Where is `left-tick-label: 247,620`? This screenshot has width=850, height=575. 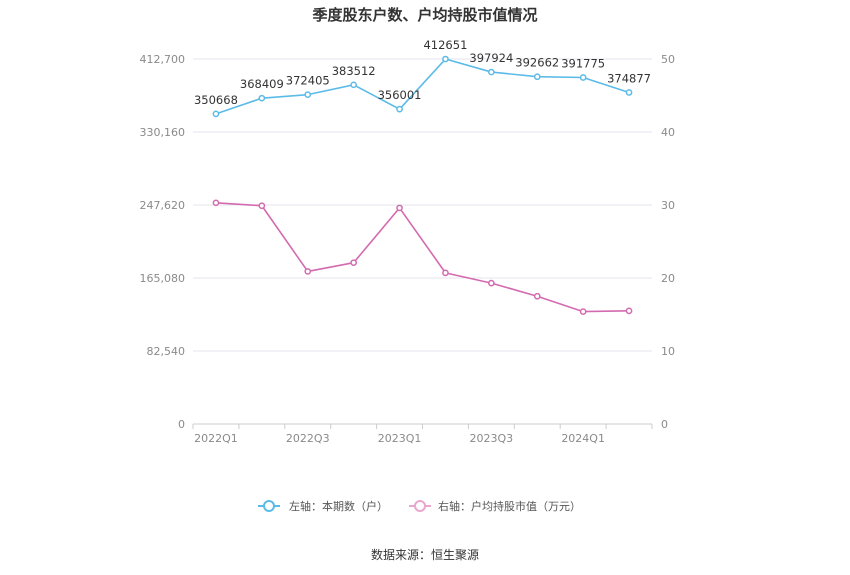
left-tick-label: 247,620 is located at coordinates (163, 205).